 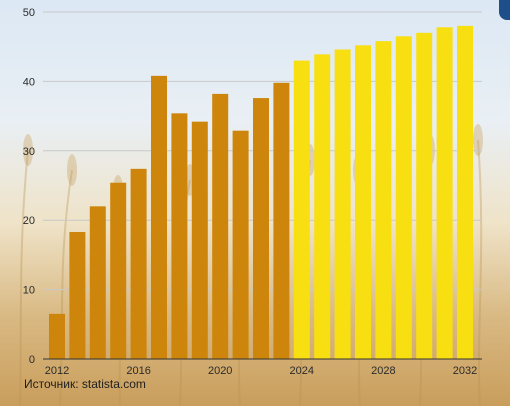 I want to click on y-tick-label-30: 30, so click(x=29, y=152).